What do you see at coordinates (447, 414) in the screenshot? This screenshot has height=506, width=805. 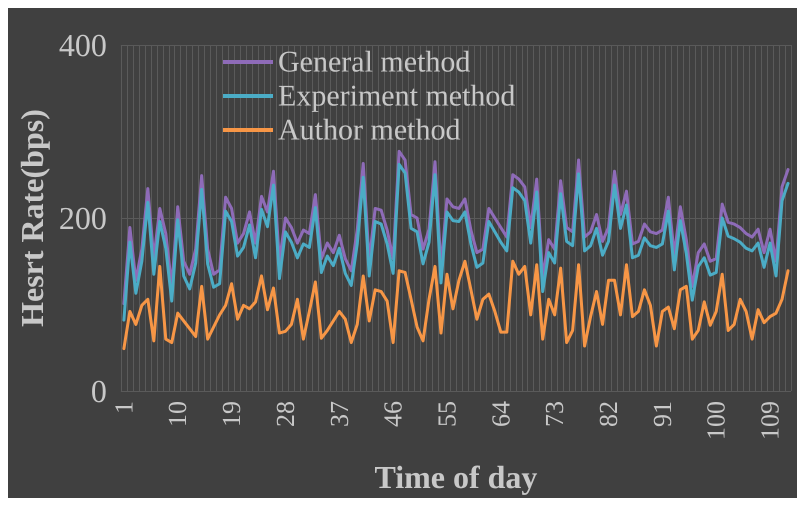 I see `x-tick-label: 55` at bounding box center [447, 414].